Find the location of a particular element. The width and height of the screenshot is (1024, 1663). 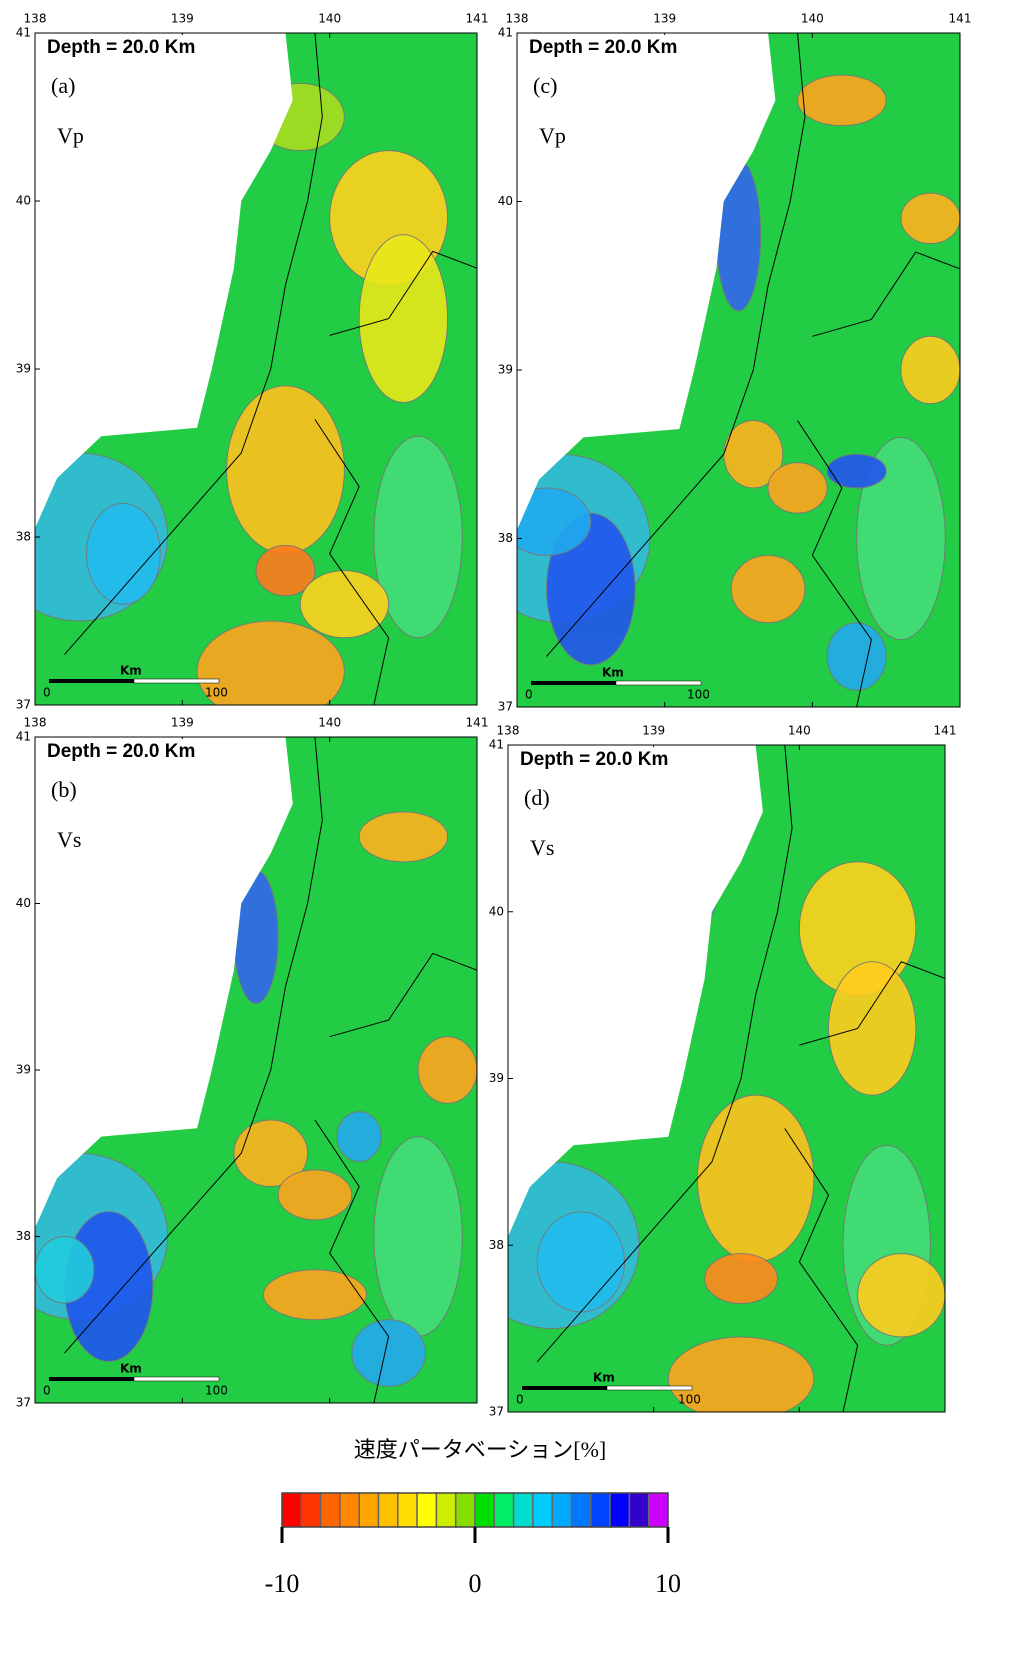

panel-label: (d) is located at coordinates (537, 797).